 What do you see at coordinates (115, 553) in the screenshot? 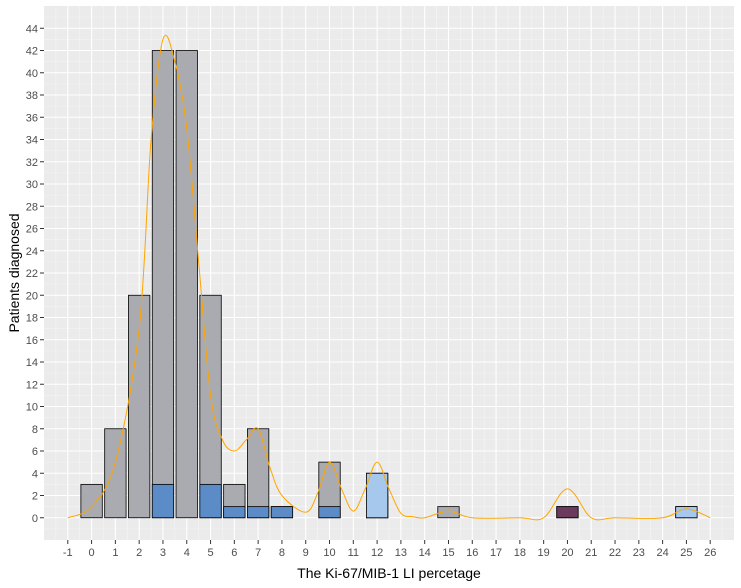
I see `x-tick-label: 1` at bounding box center [115, 553].